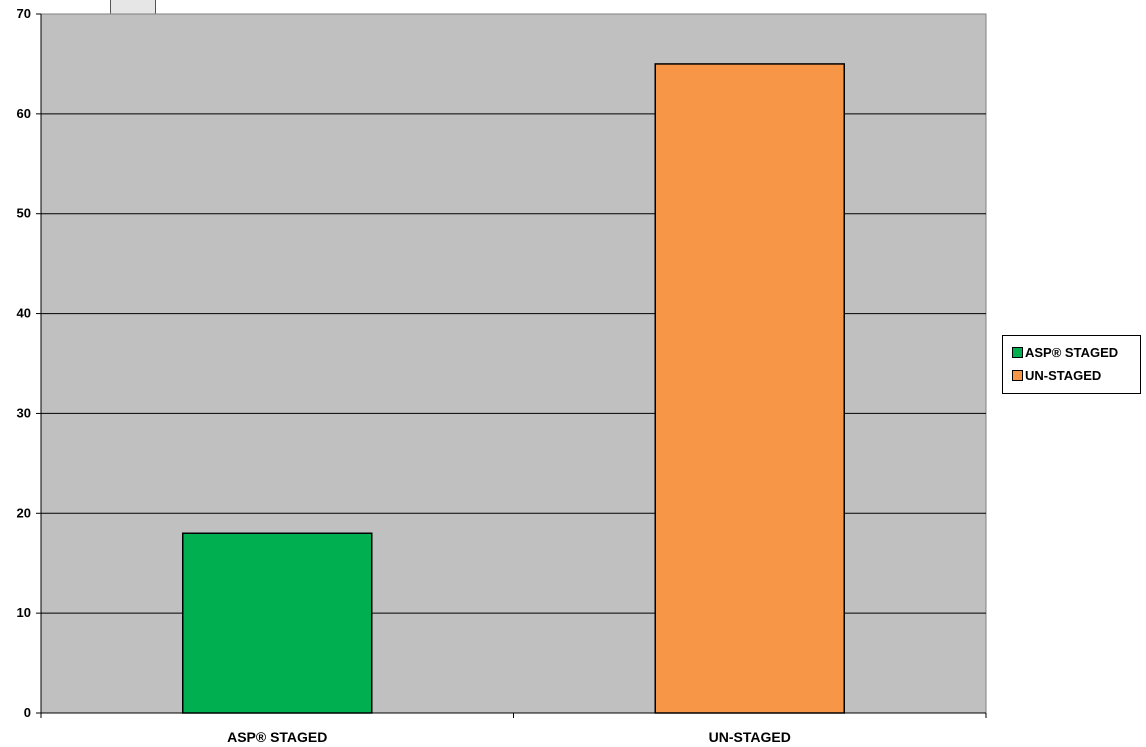 Image resolution: width=1146 pixels, height=747 pixels. Describe the element at coordinates (277, 623) in the screenshot. I see `bar-asp-staged` at that location.